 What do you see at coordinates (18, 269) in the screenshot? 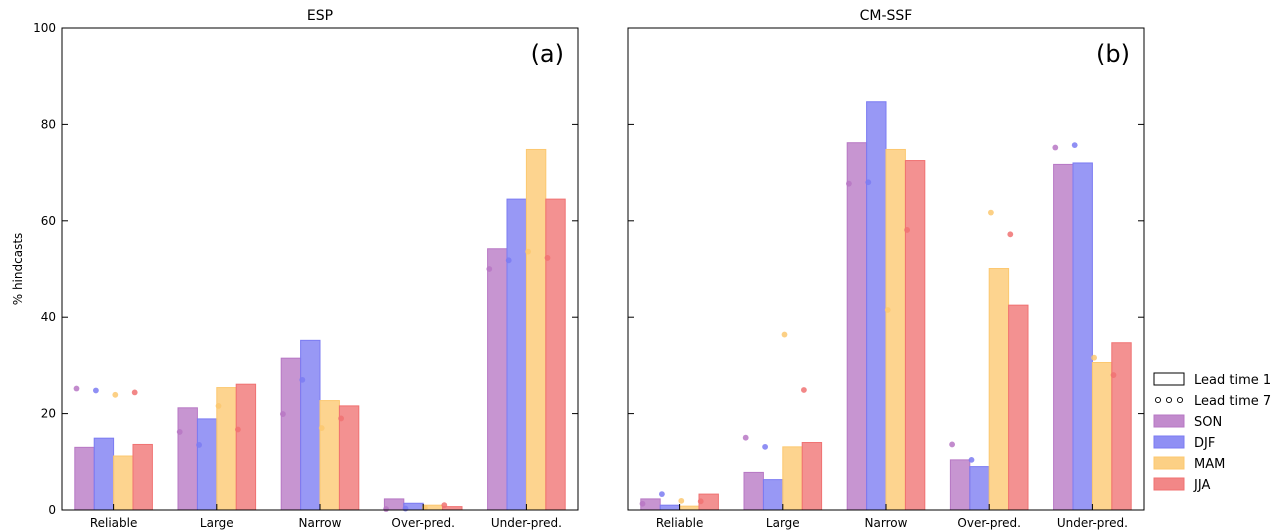
I see `y-axis-label: % hindcasts` at bounding box center [18, 269].